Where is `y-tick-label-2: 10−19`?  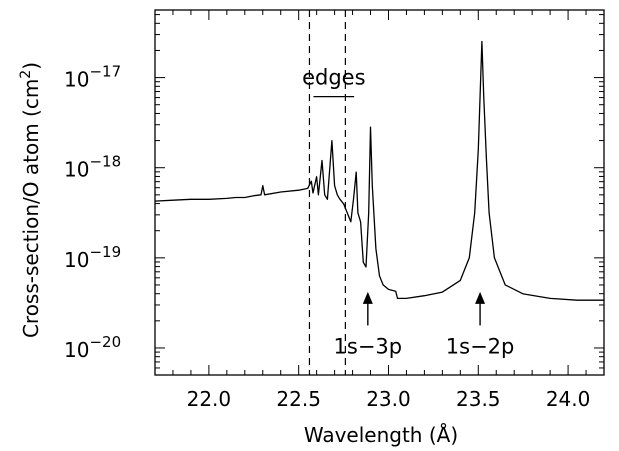
y-tick-label-2: 10−19 is located at coordinates (92, 257).